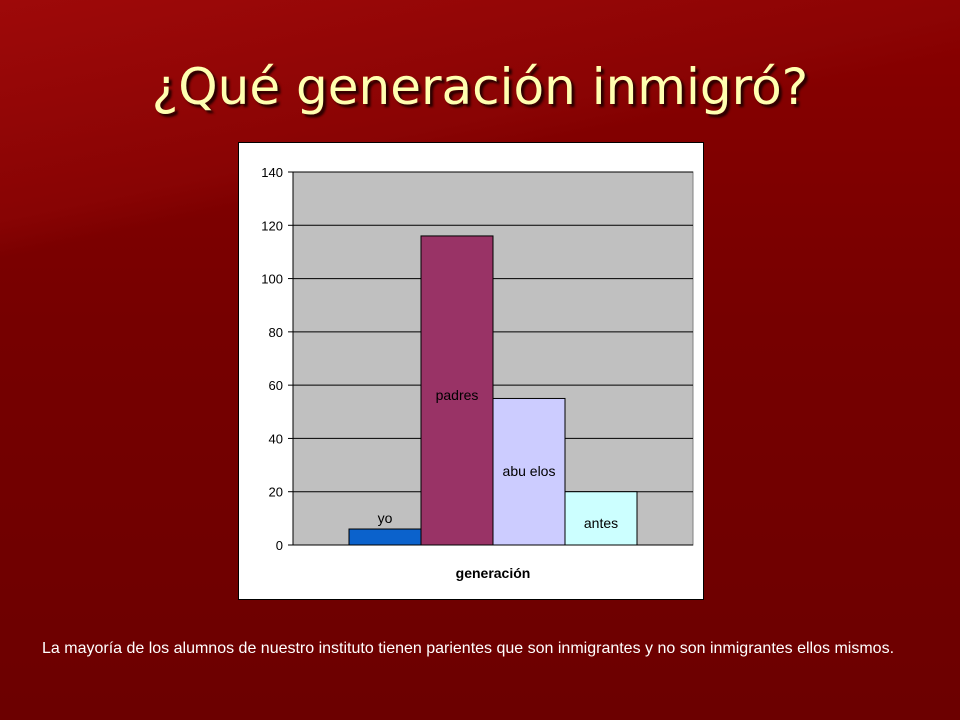 The width and height of the screenshot is (960, 720). What do you see at coordinates (480, 87) in the screenshot?
I see `page-title: ¿Qué generación inmigró?` at bounding box center [480, 87].